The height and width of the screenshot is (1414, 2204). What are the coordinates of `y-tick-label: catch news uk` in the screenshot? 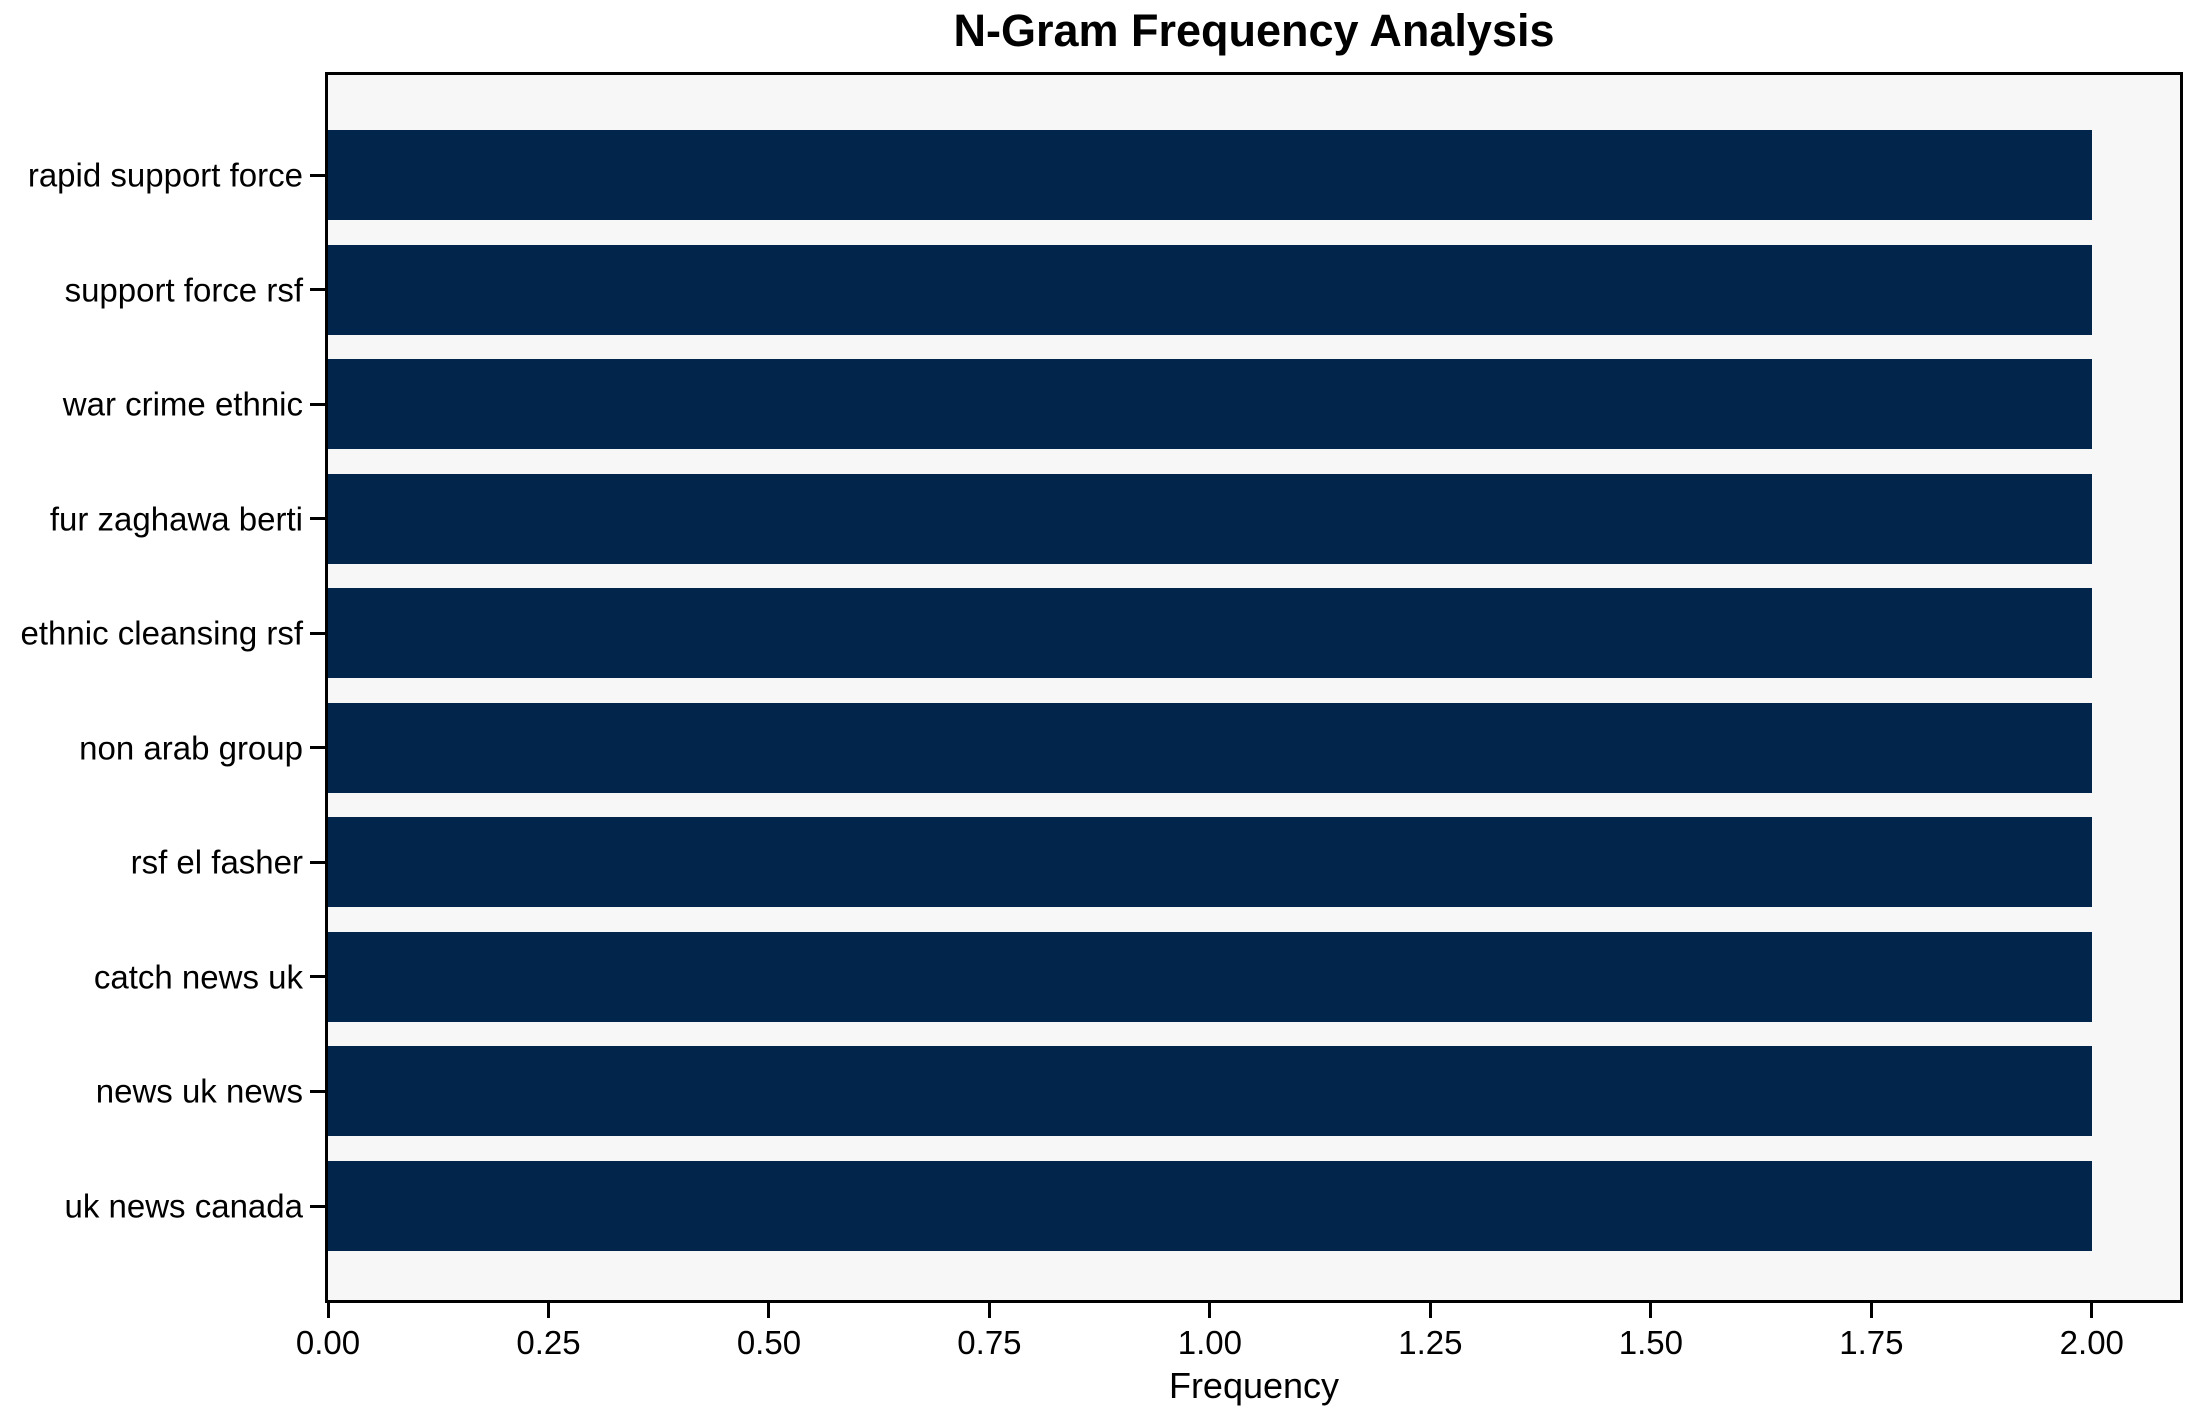 It's located at (198, 977).